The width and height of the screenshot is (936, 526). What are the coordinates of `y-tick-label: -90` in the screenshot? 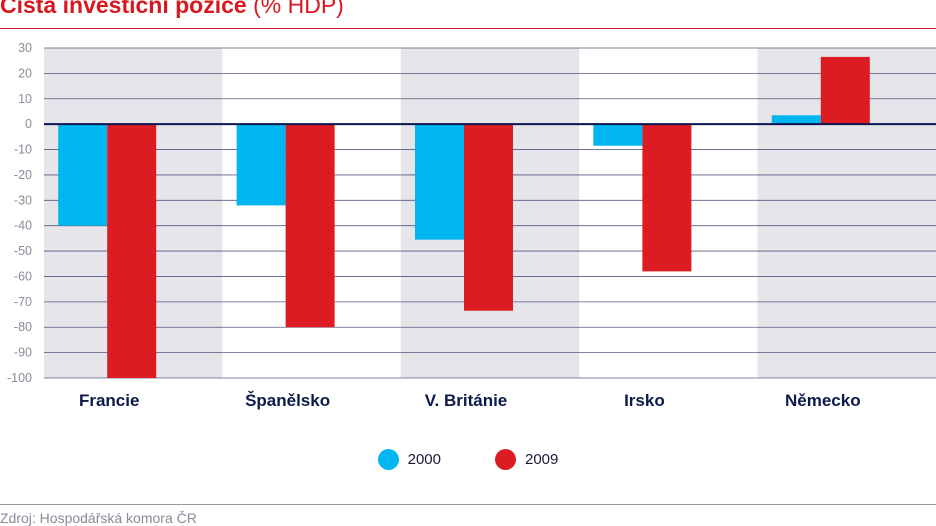 It's located at (23, 353).